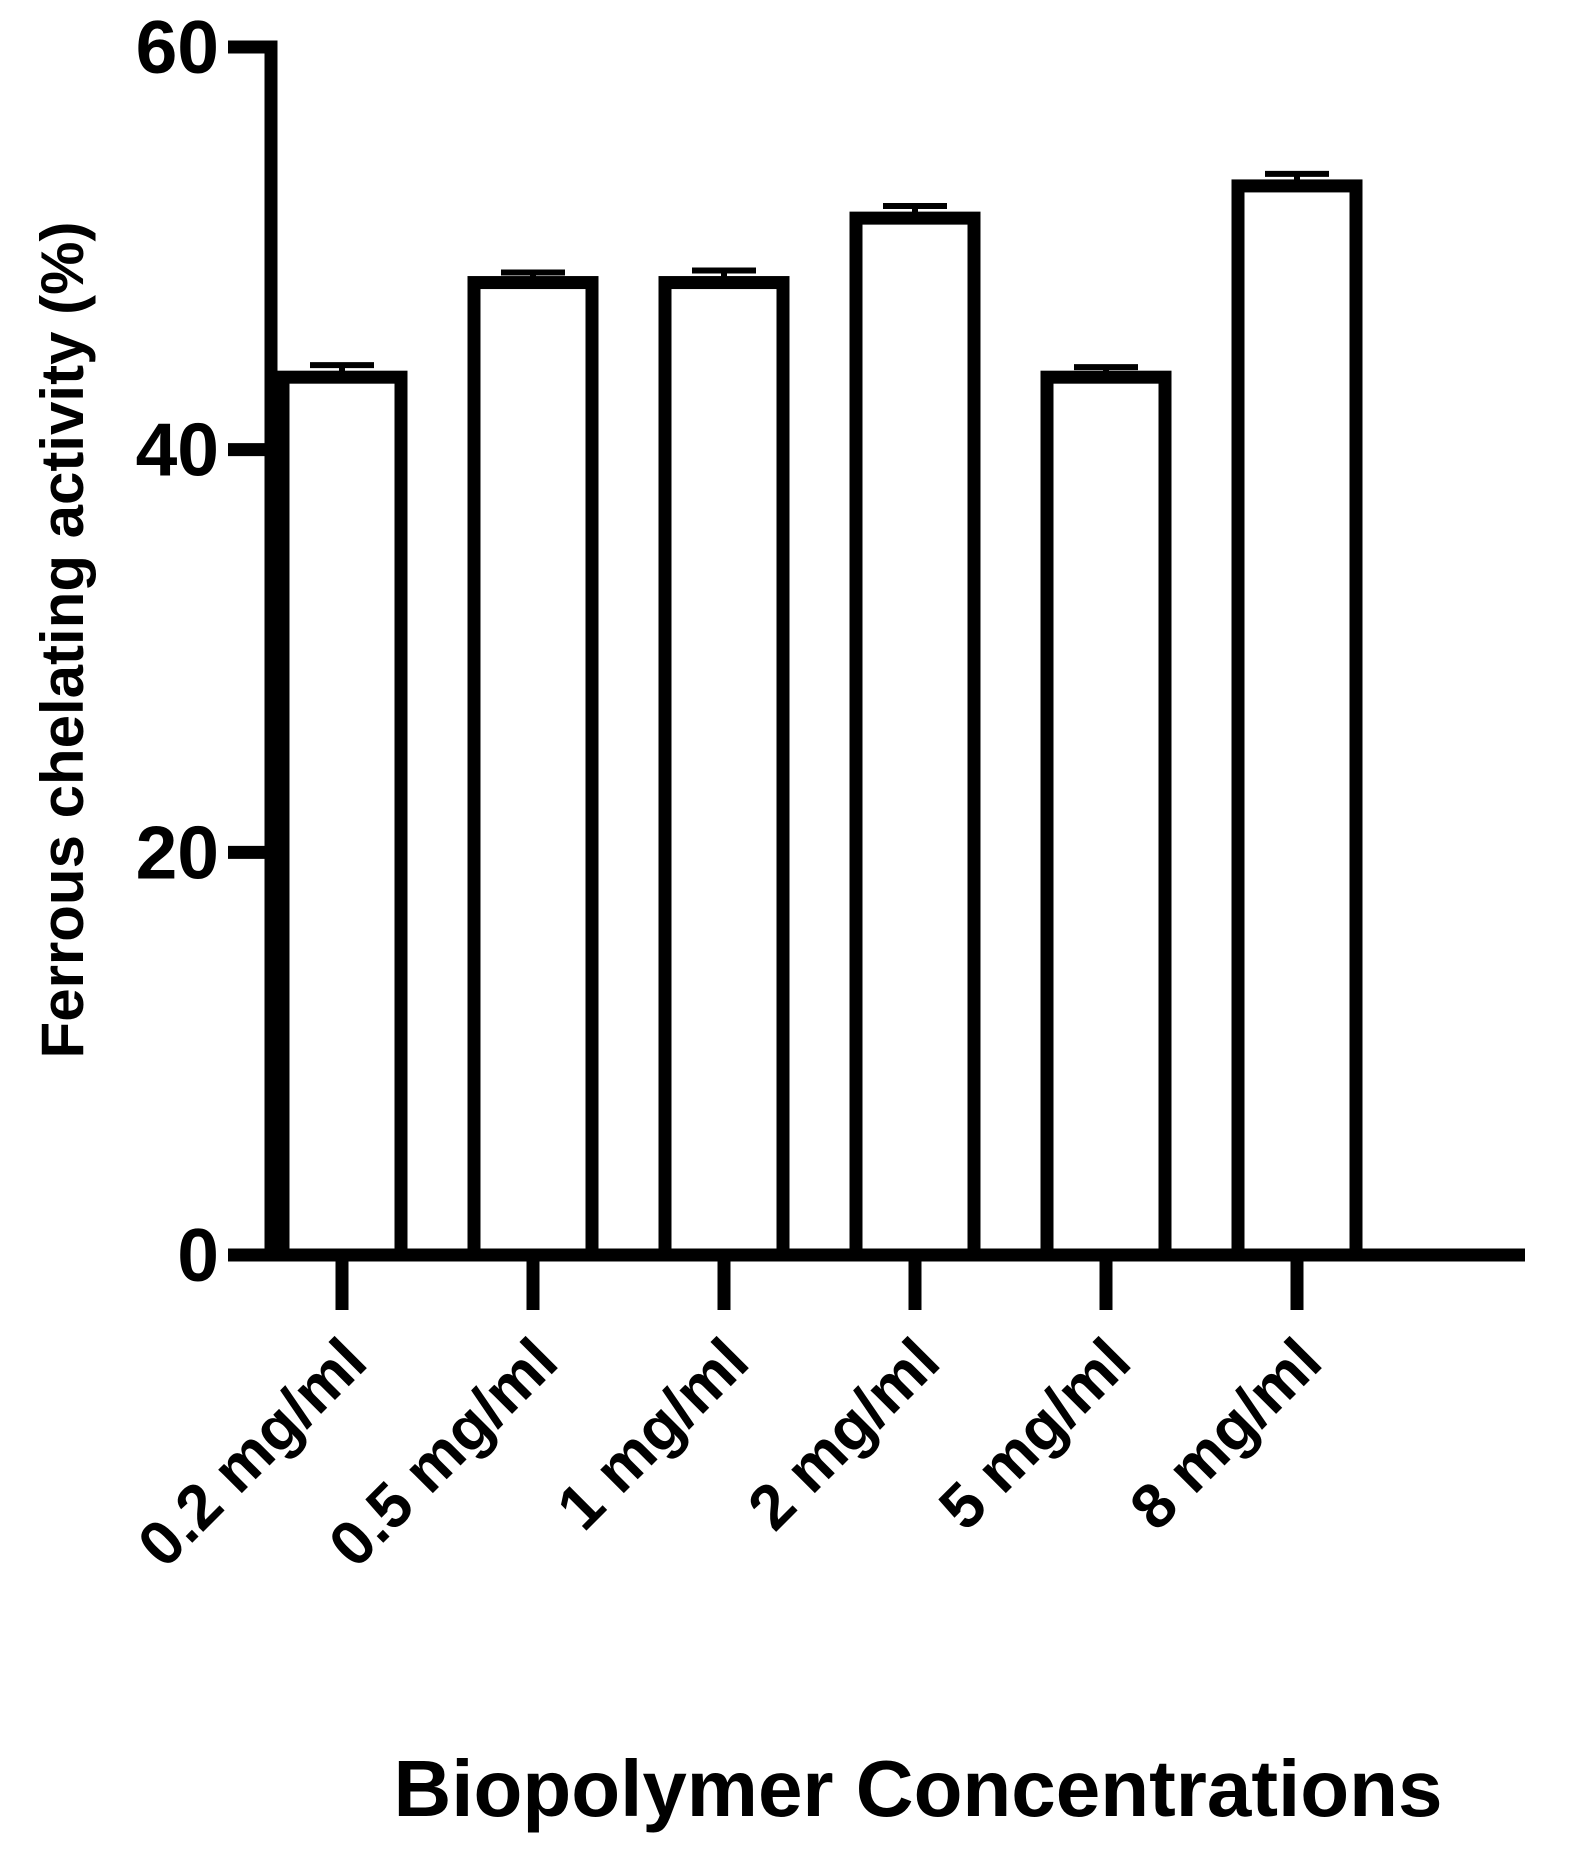 The image size is (1578, 1857). I want to click on y-tick-label: 0, so click(198, 1255).